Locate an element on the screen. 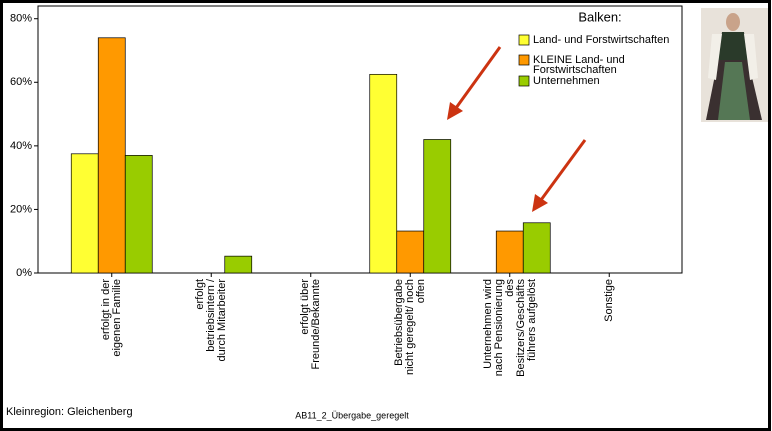 This screenshot has height=431, width=772. y-tick-label: 0% is located at coordinates (24, 273).